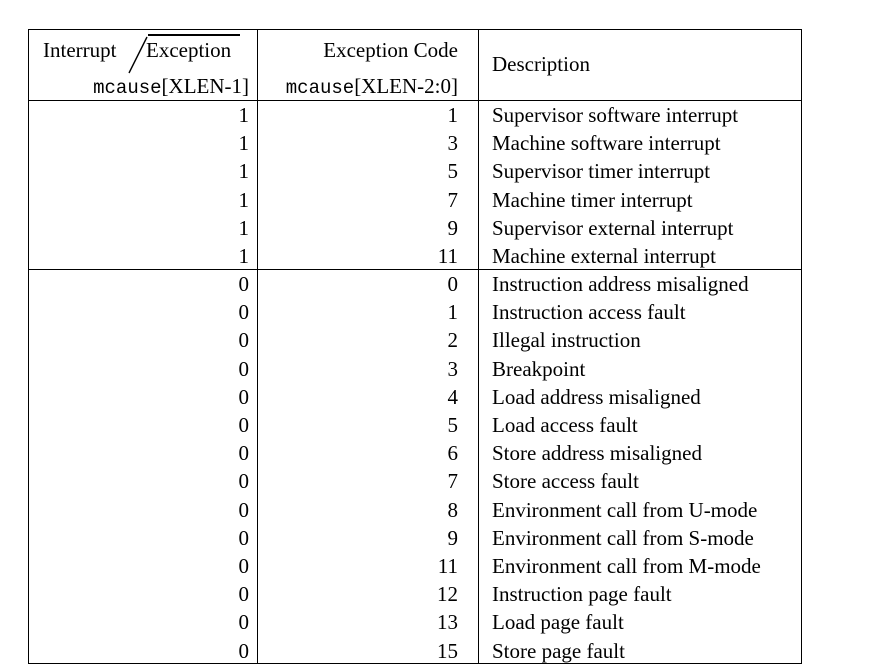  Describe the element at coordinates (606, 143) in the screenshot. I see `description-cell: Machine software interrupt` at that location.